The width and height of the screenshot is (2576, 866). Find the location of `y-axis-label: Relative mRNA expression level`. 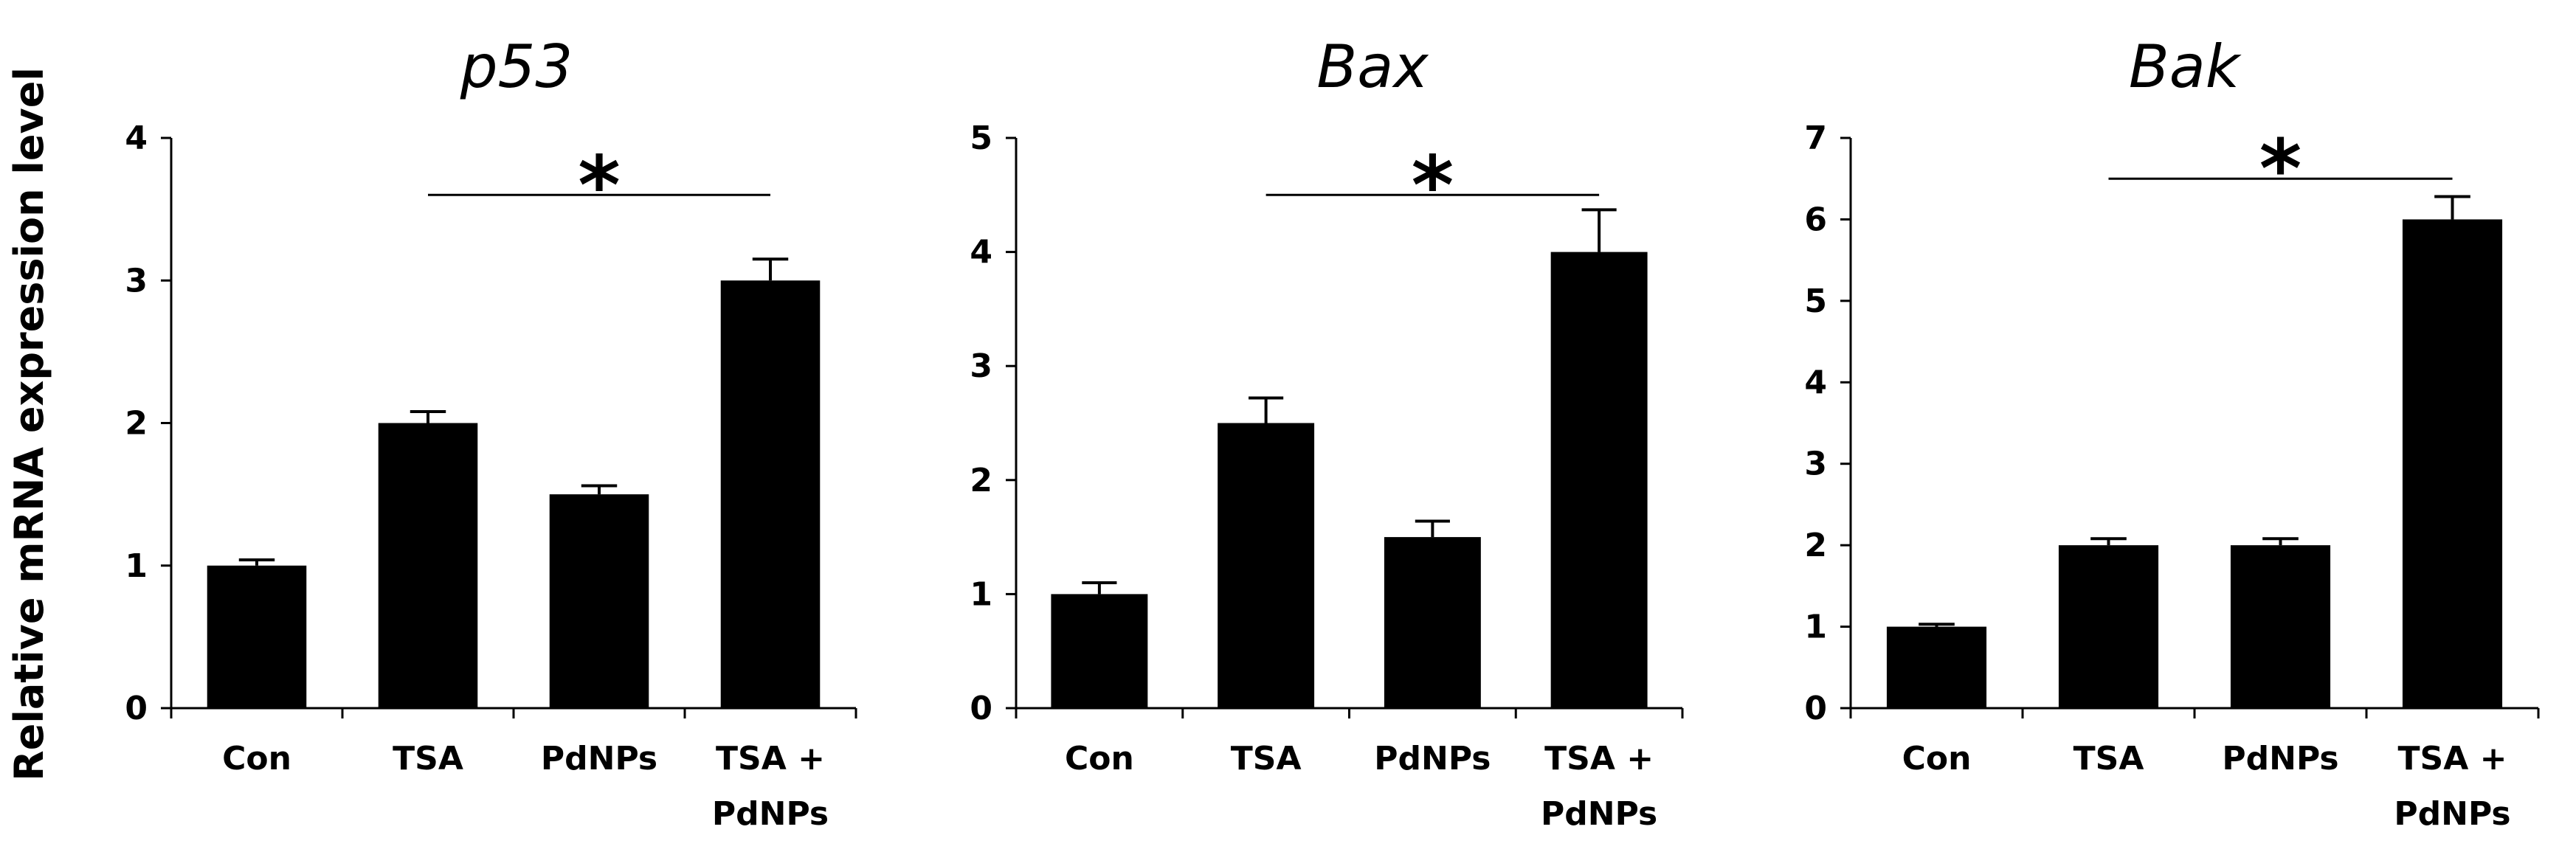

y-axis-label: Relative mRNA expression level is located at coordinates (29, 424).